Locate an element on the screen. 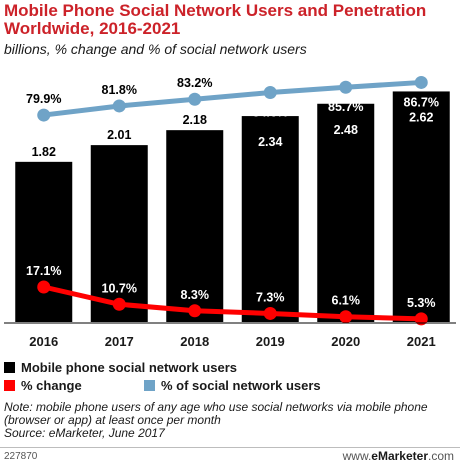  x-tick-label-2016: 2016 is located at coordinates (43, 341).